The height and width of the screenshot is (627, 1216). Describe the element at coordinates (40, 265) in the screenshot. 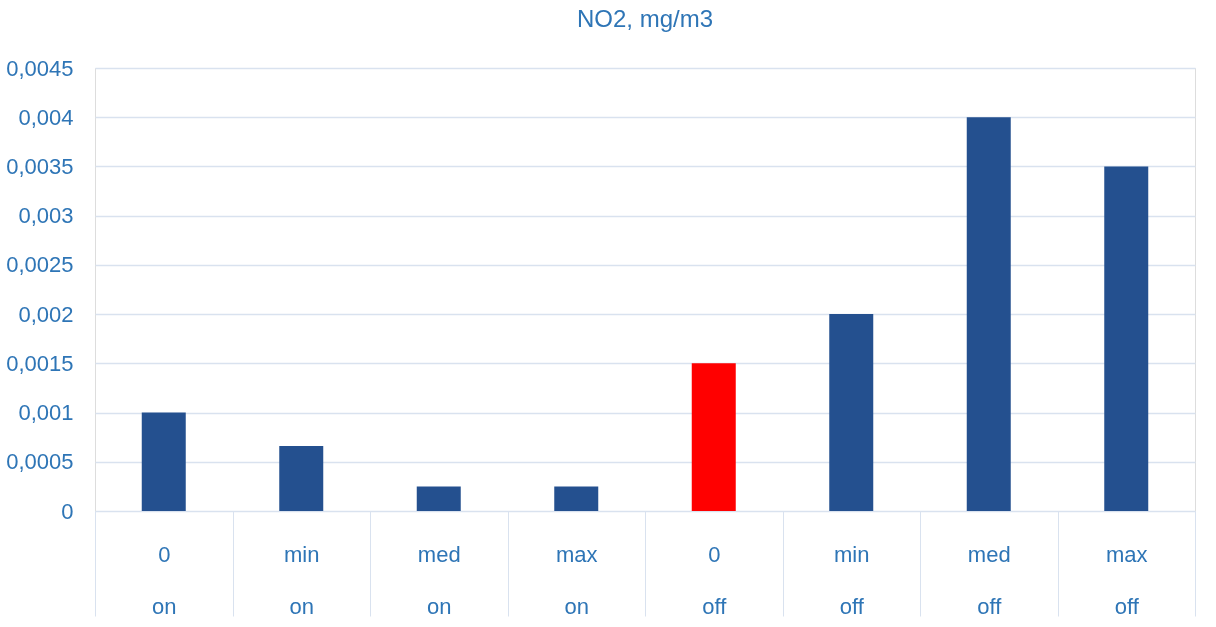

I see `y-tick-label: 0,0025` at that location.